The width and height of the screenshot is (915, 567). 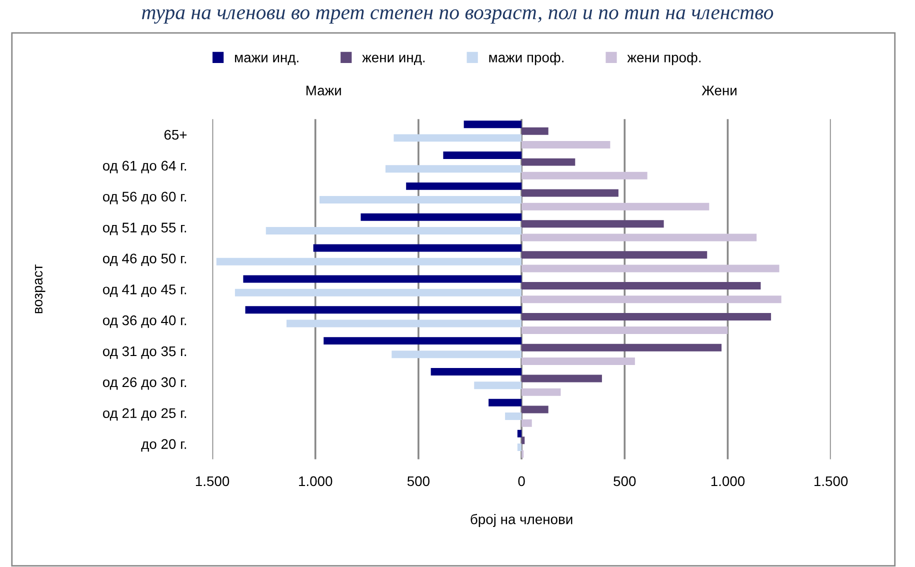 What do you see at coordinates (163, 445) in the screenshot?
I see `y-tick-label: до 20 г.` at bounding box center [163, 445].